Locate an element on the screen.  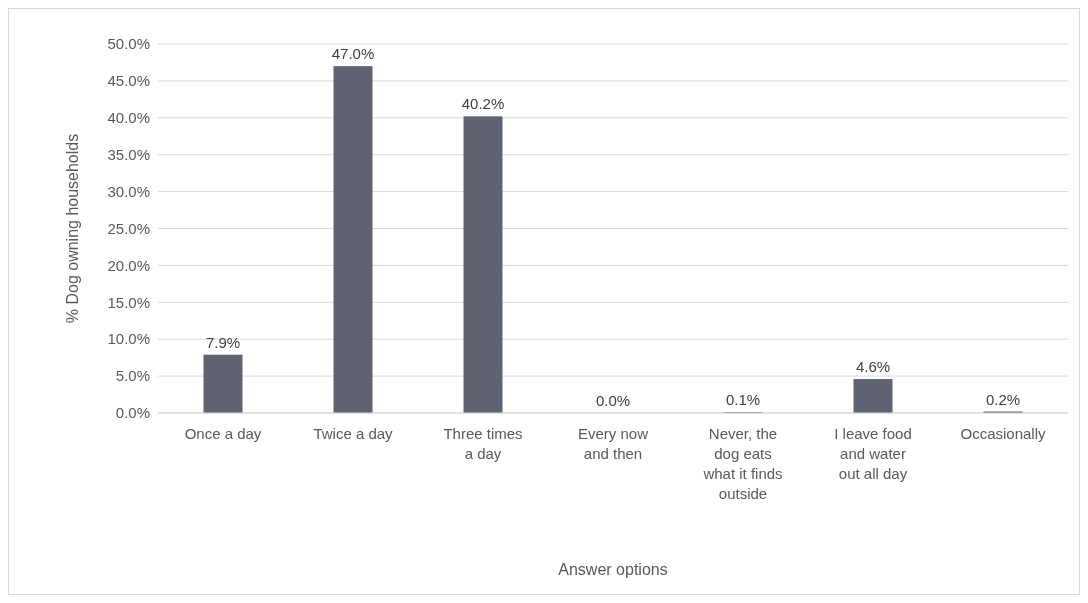
y-tick-label: 20.0% is located at coordinates (128, 265).